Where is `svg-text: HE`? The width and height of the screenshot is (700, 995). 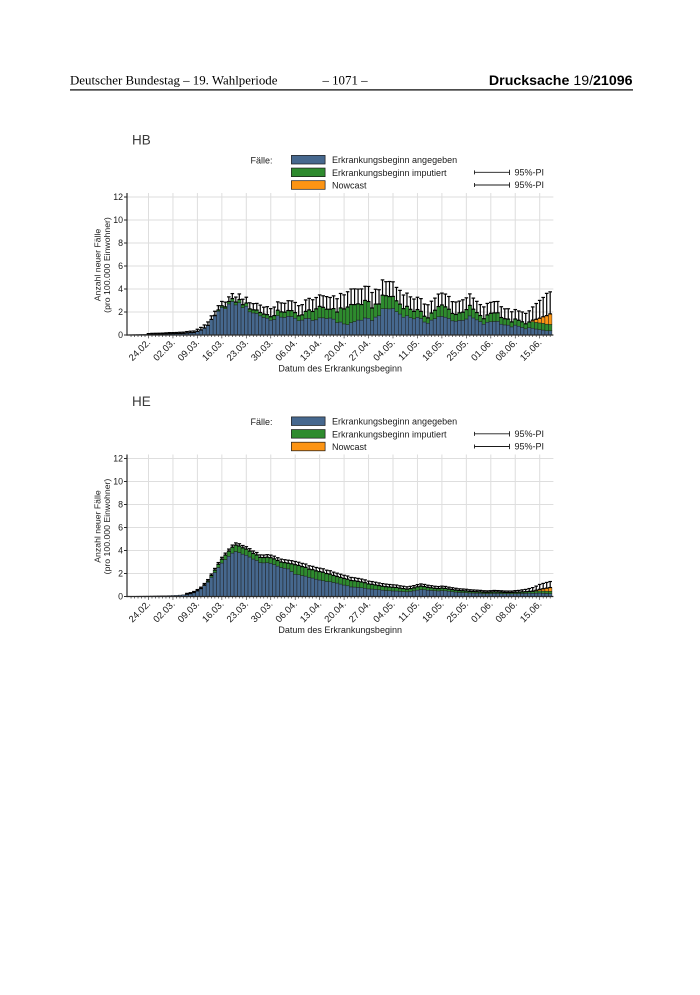 svg-text: HE is located at coordinates (141, 401).